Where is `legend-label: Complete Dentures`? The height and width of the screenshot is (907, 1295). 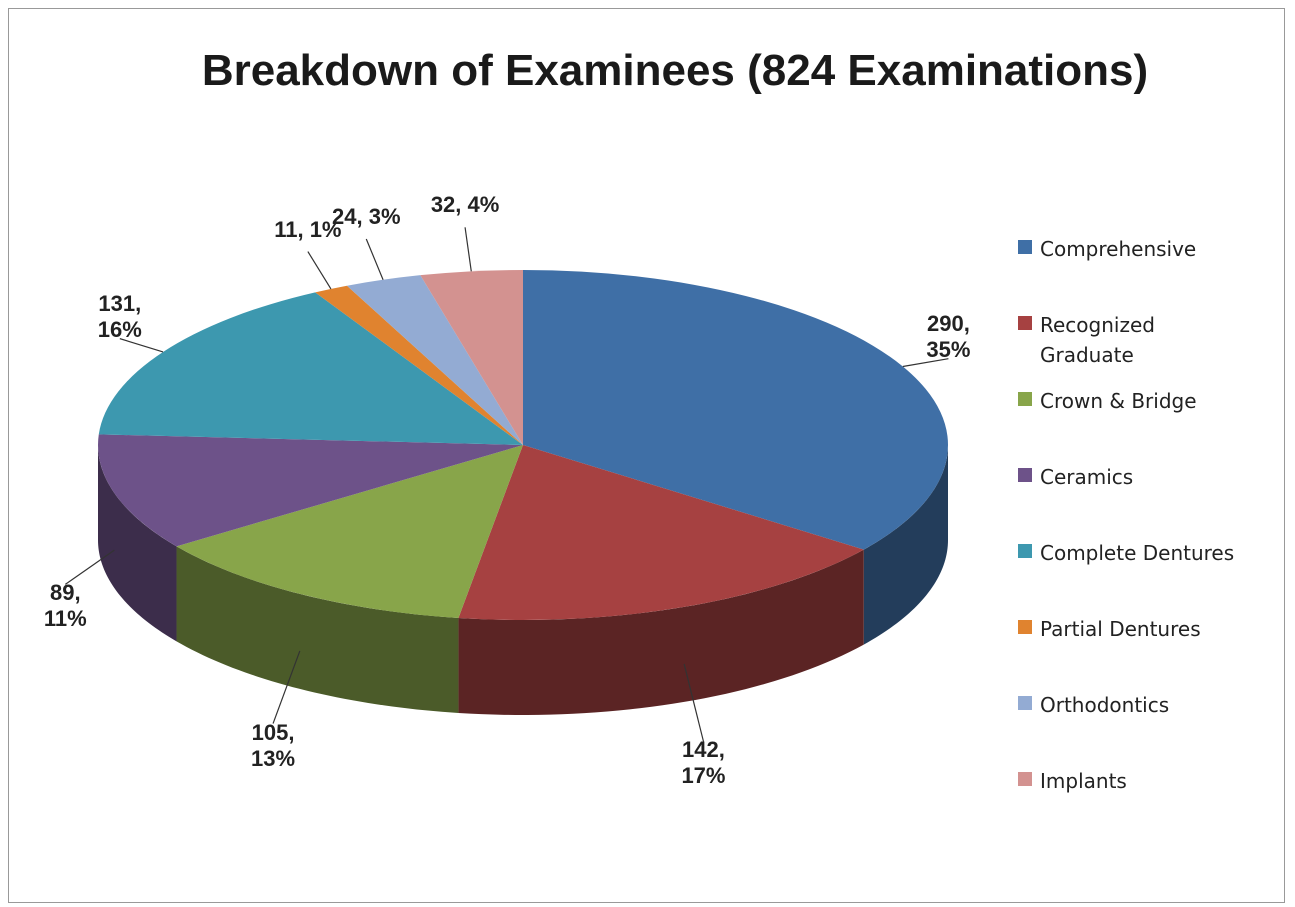
legend-label: Complete Dentures is located at coordinates (1137, 553).